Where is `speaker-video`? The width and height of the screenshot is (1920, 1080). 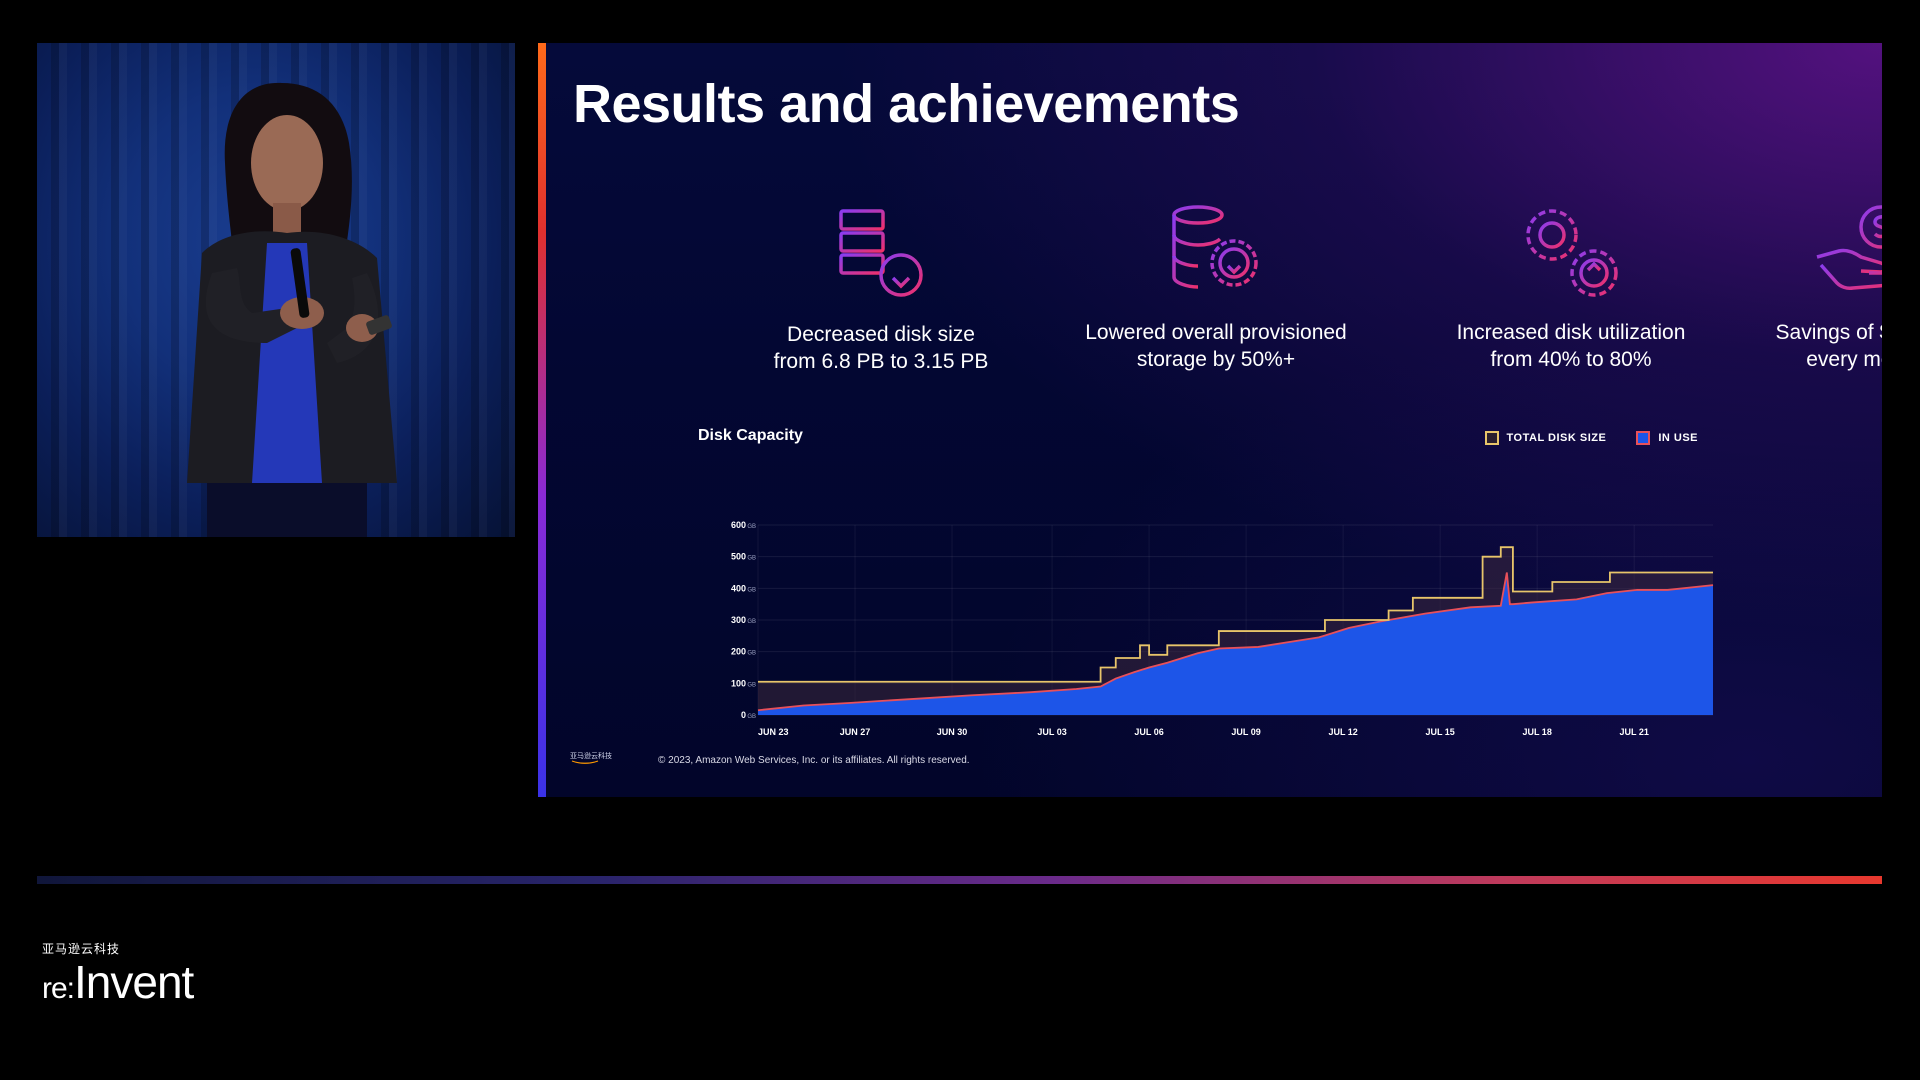 speaker-video is located at coordinates (276, 290).